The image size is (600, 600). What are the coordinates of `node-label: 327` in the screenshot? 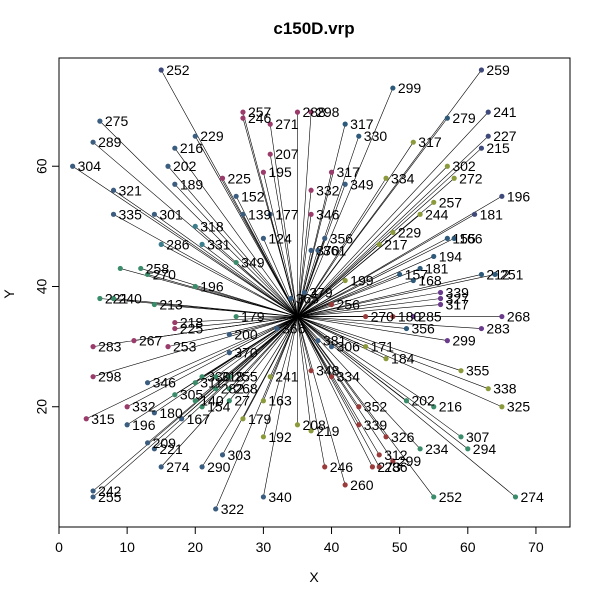 It's located at (458, 299).